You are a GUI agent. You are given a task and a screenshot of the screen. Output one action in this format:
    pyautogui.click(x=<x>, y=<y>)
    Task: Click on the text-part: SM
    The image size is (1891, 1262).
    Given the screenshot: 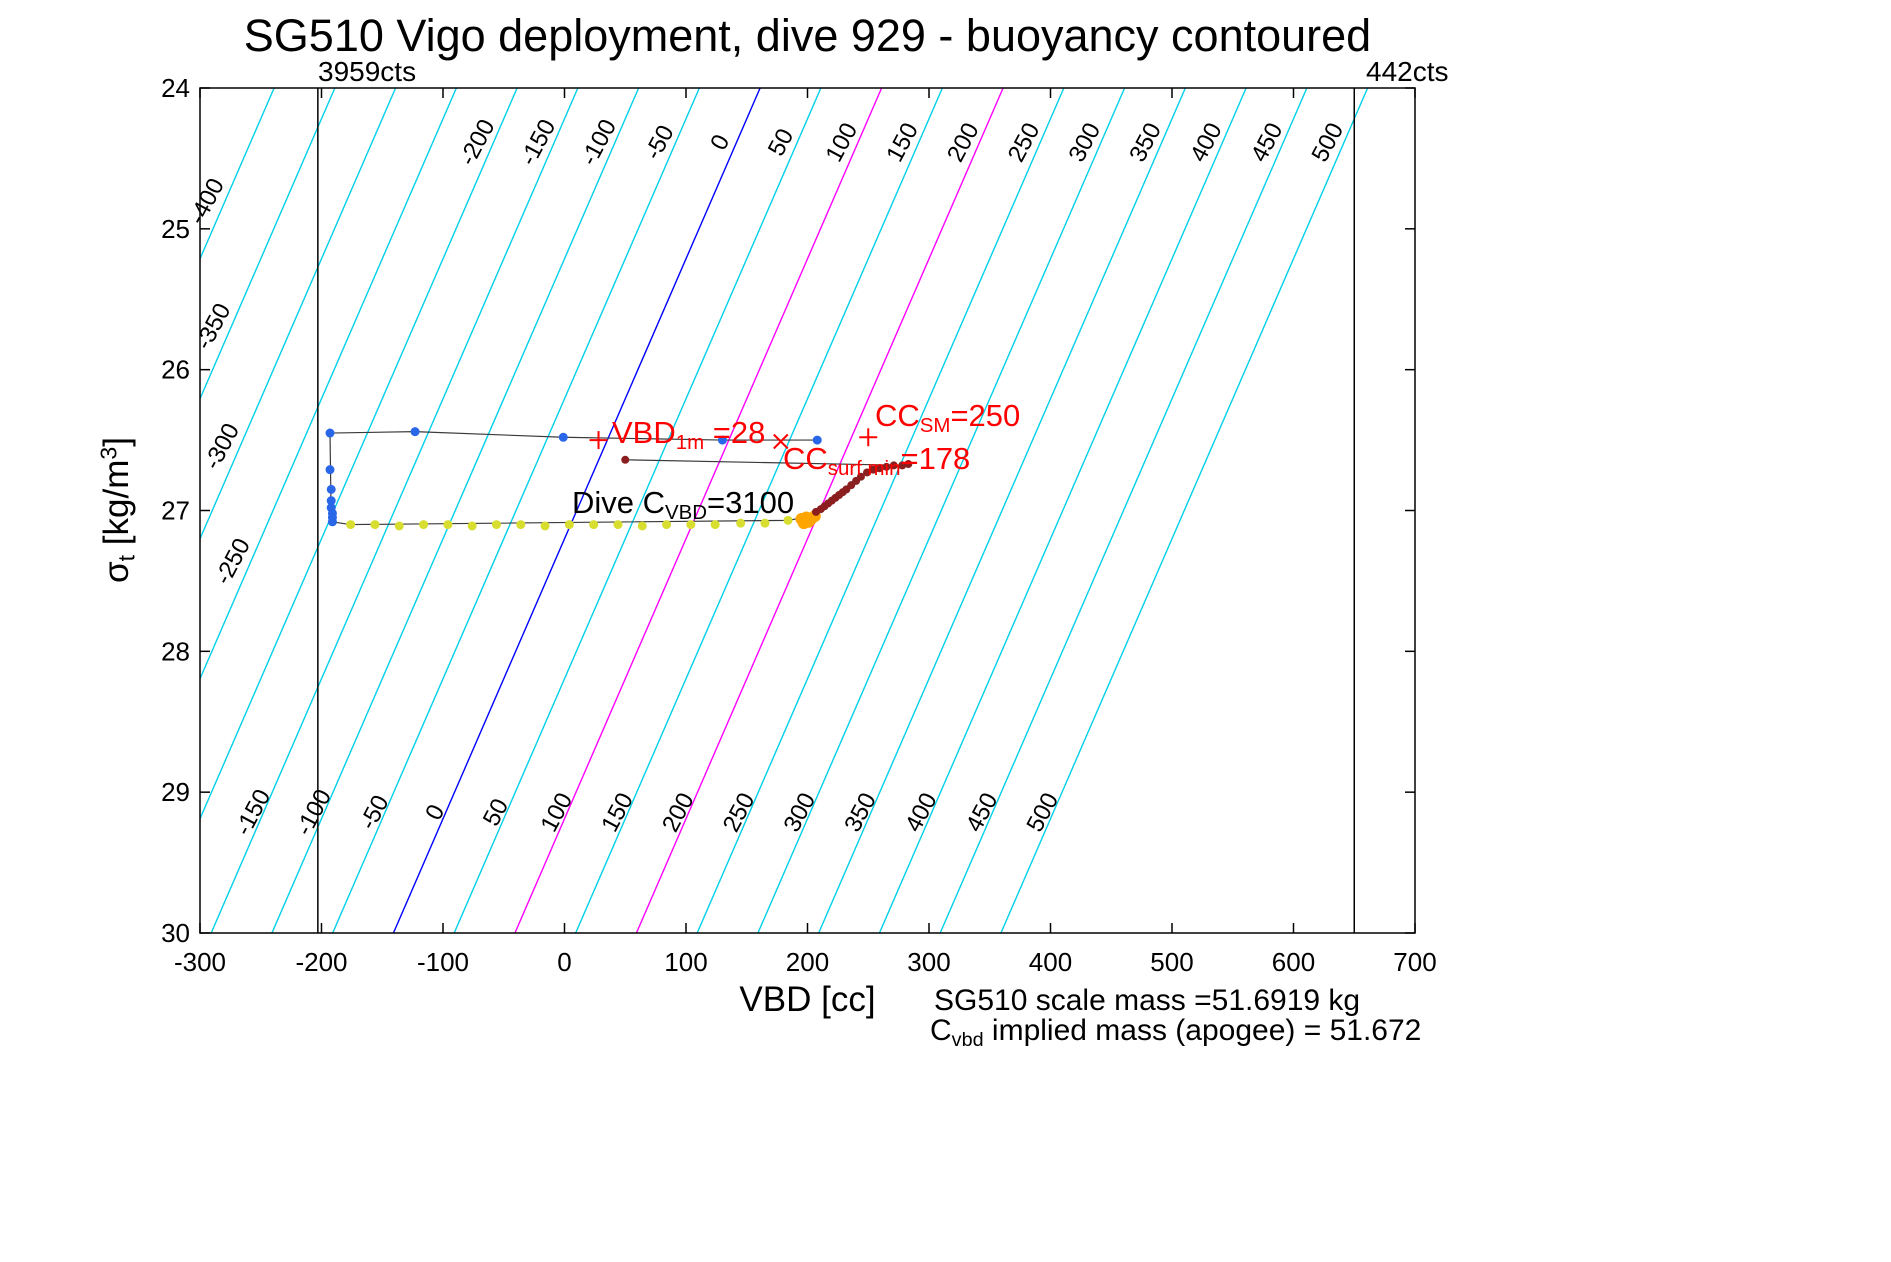 What is the action you would take?
    pyautogui.click(x=935, y=426)
    